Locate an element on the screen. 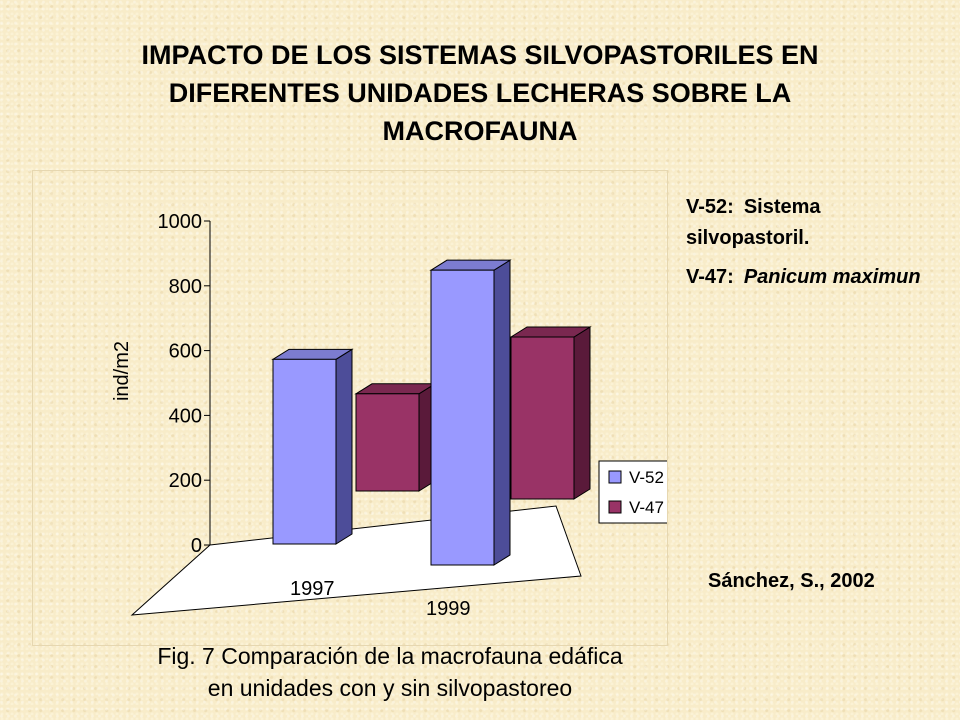 The height and width of the screenshot is (720, 960). note-v47-code: V-47: is located at coordinates (710, 277).